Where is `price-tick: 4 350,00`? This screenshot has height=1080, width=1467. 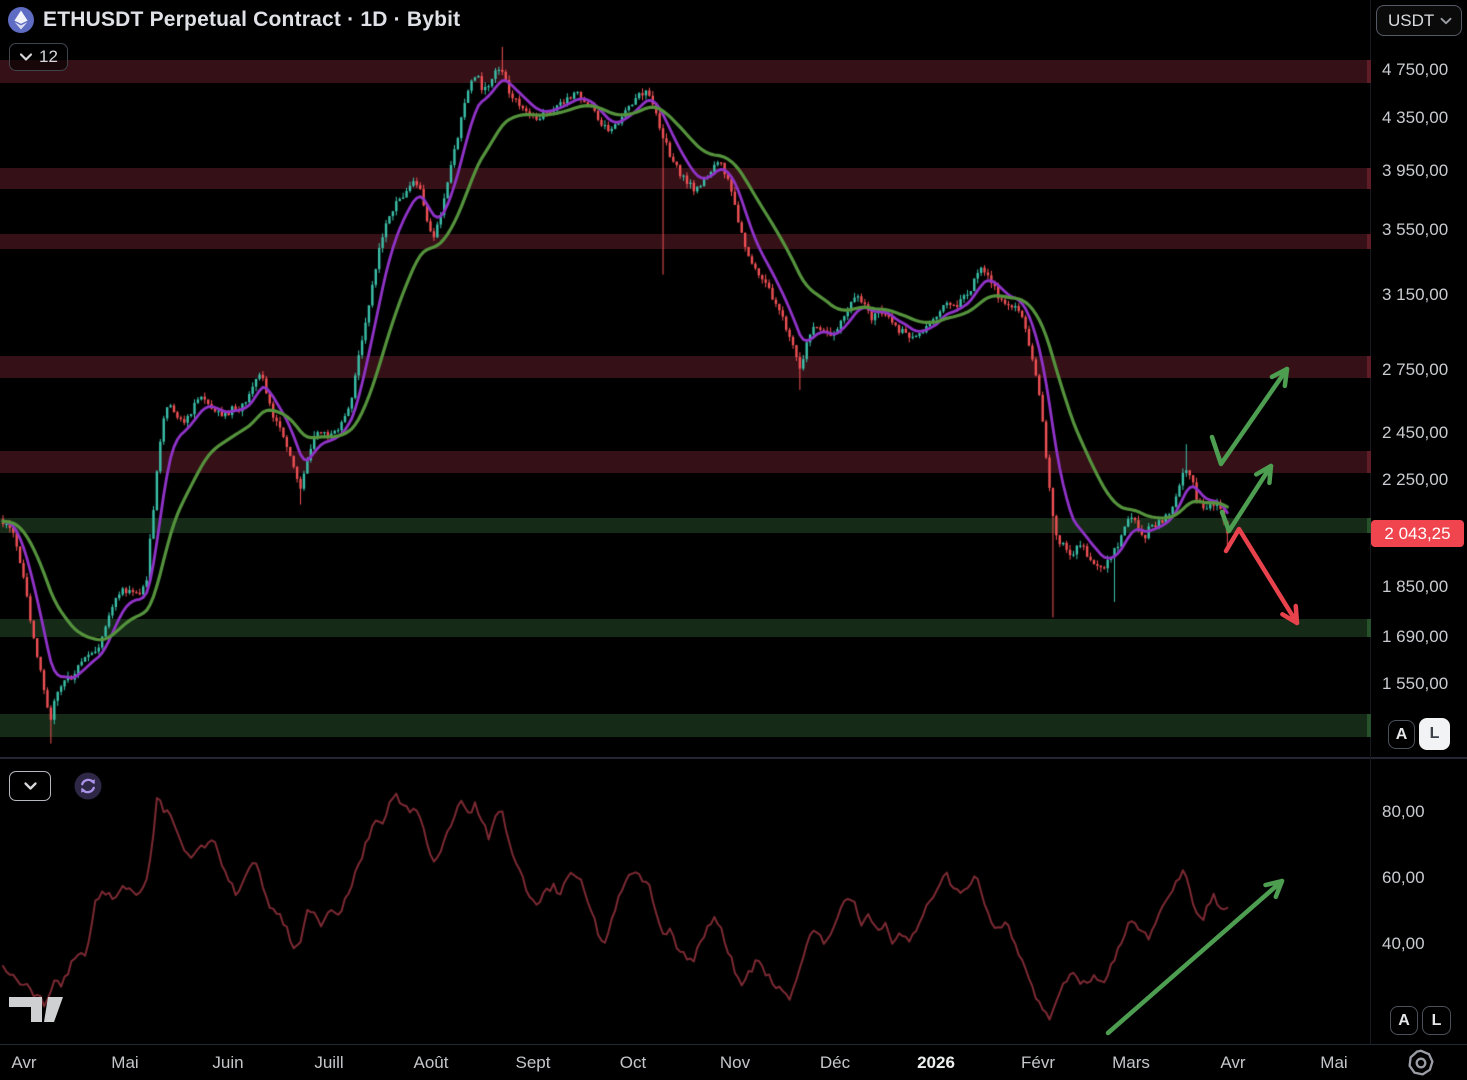
price-tick: 4 350,00 is located at coordinates (1415, 118).